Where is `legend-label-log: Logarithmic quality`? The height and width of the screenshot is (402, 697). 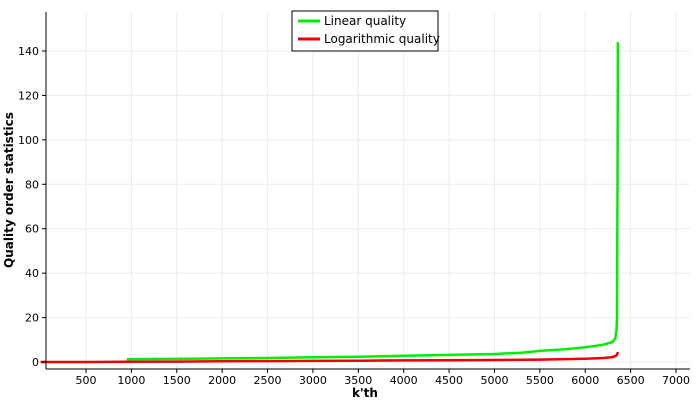
legend-label-log: Logarithmic quality is located at coordinates (382, 39).